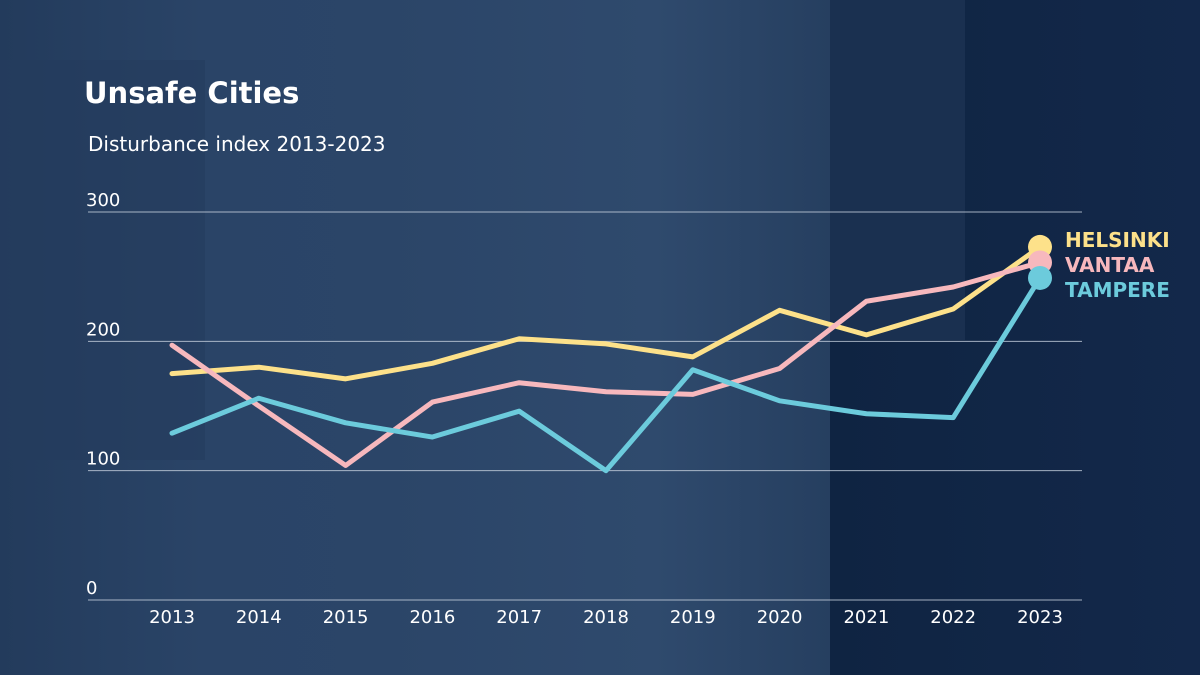 This screenshot has height=675, width=1200. What do you see at coordinates (606, 313) in the screenshot?
I see `series-line-helsinki` at bounding box center [606, 313].